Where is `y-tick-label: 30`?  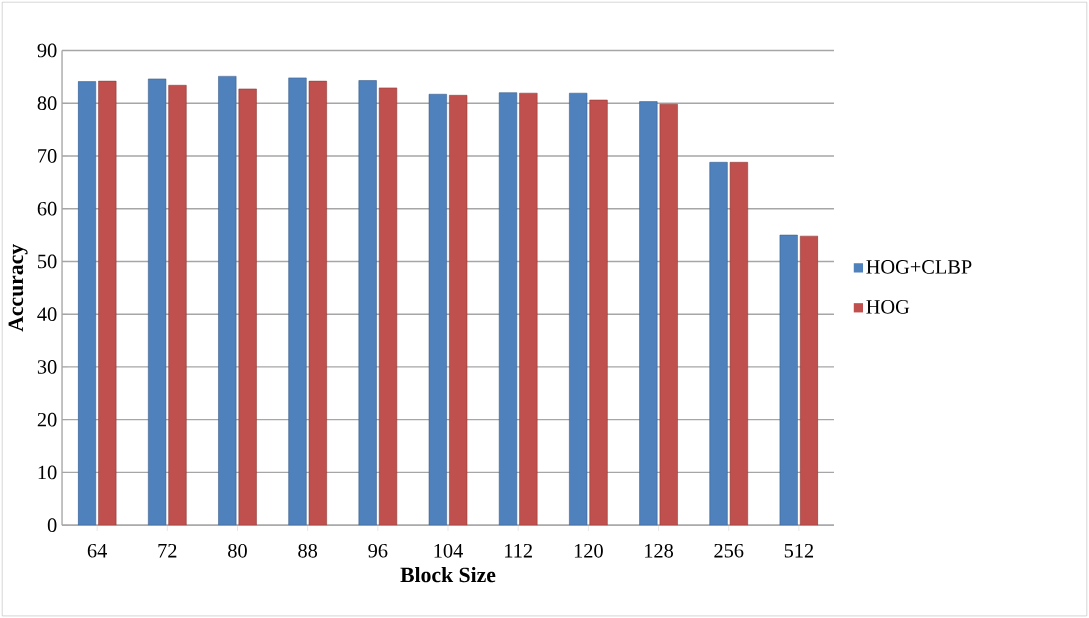 y-tick-label: 30 is located at coordinates (47, 367).